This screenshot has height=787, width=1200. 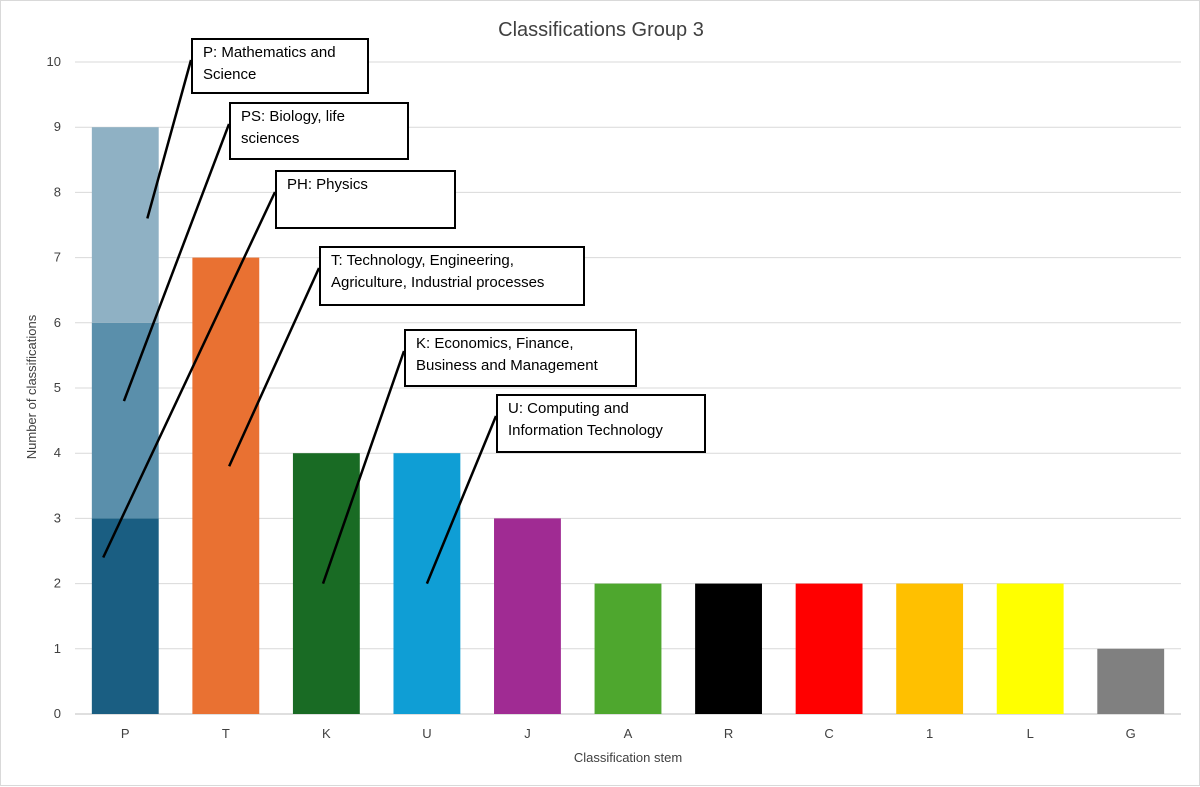 I want to click on x-tick-label-U: U, so click(x=426, y=733).